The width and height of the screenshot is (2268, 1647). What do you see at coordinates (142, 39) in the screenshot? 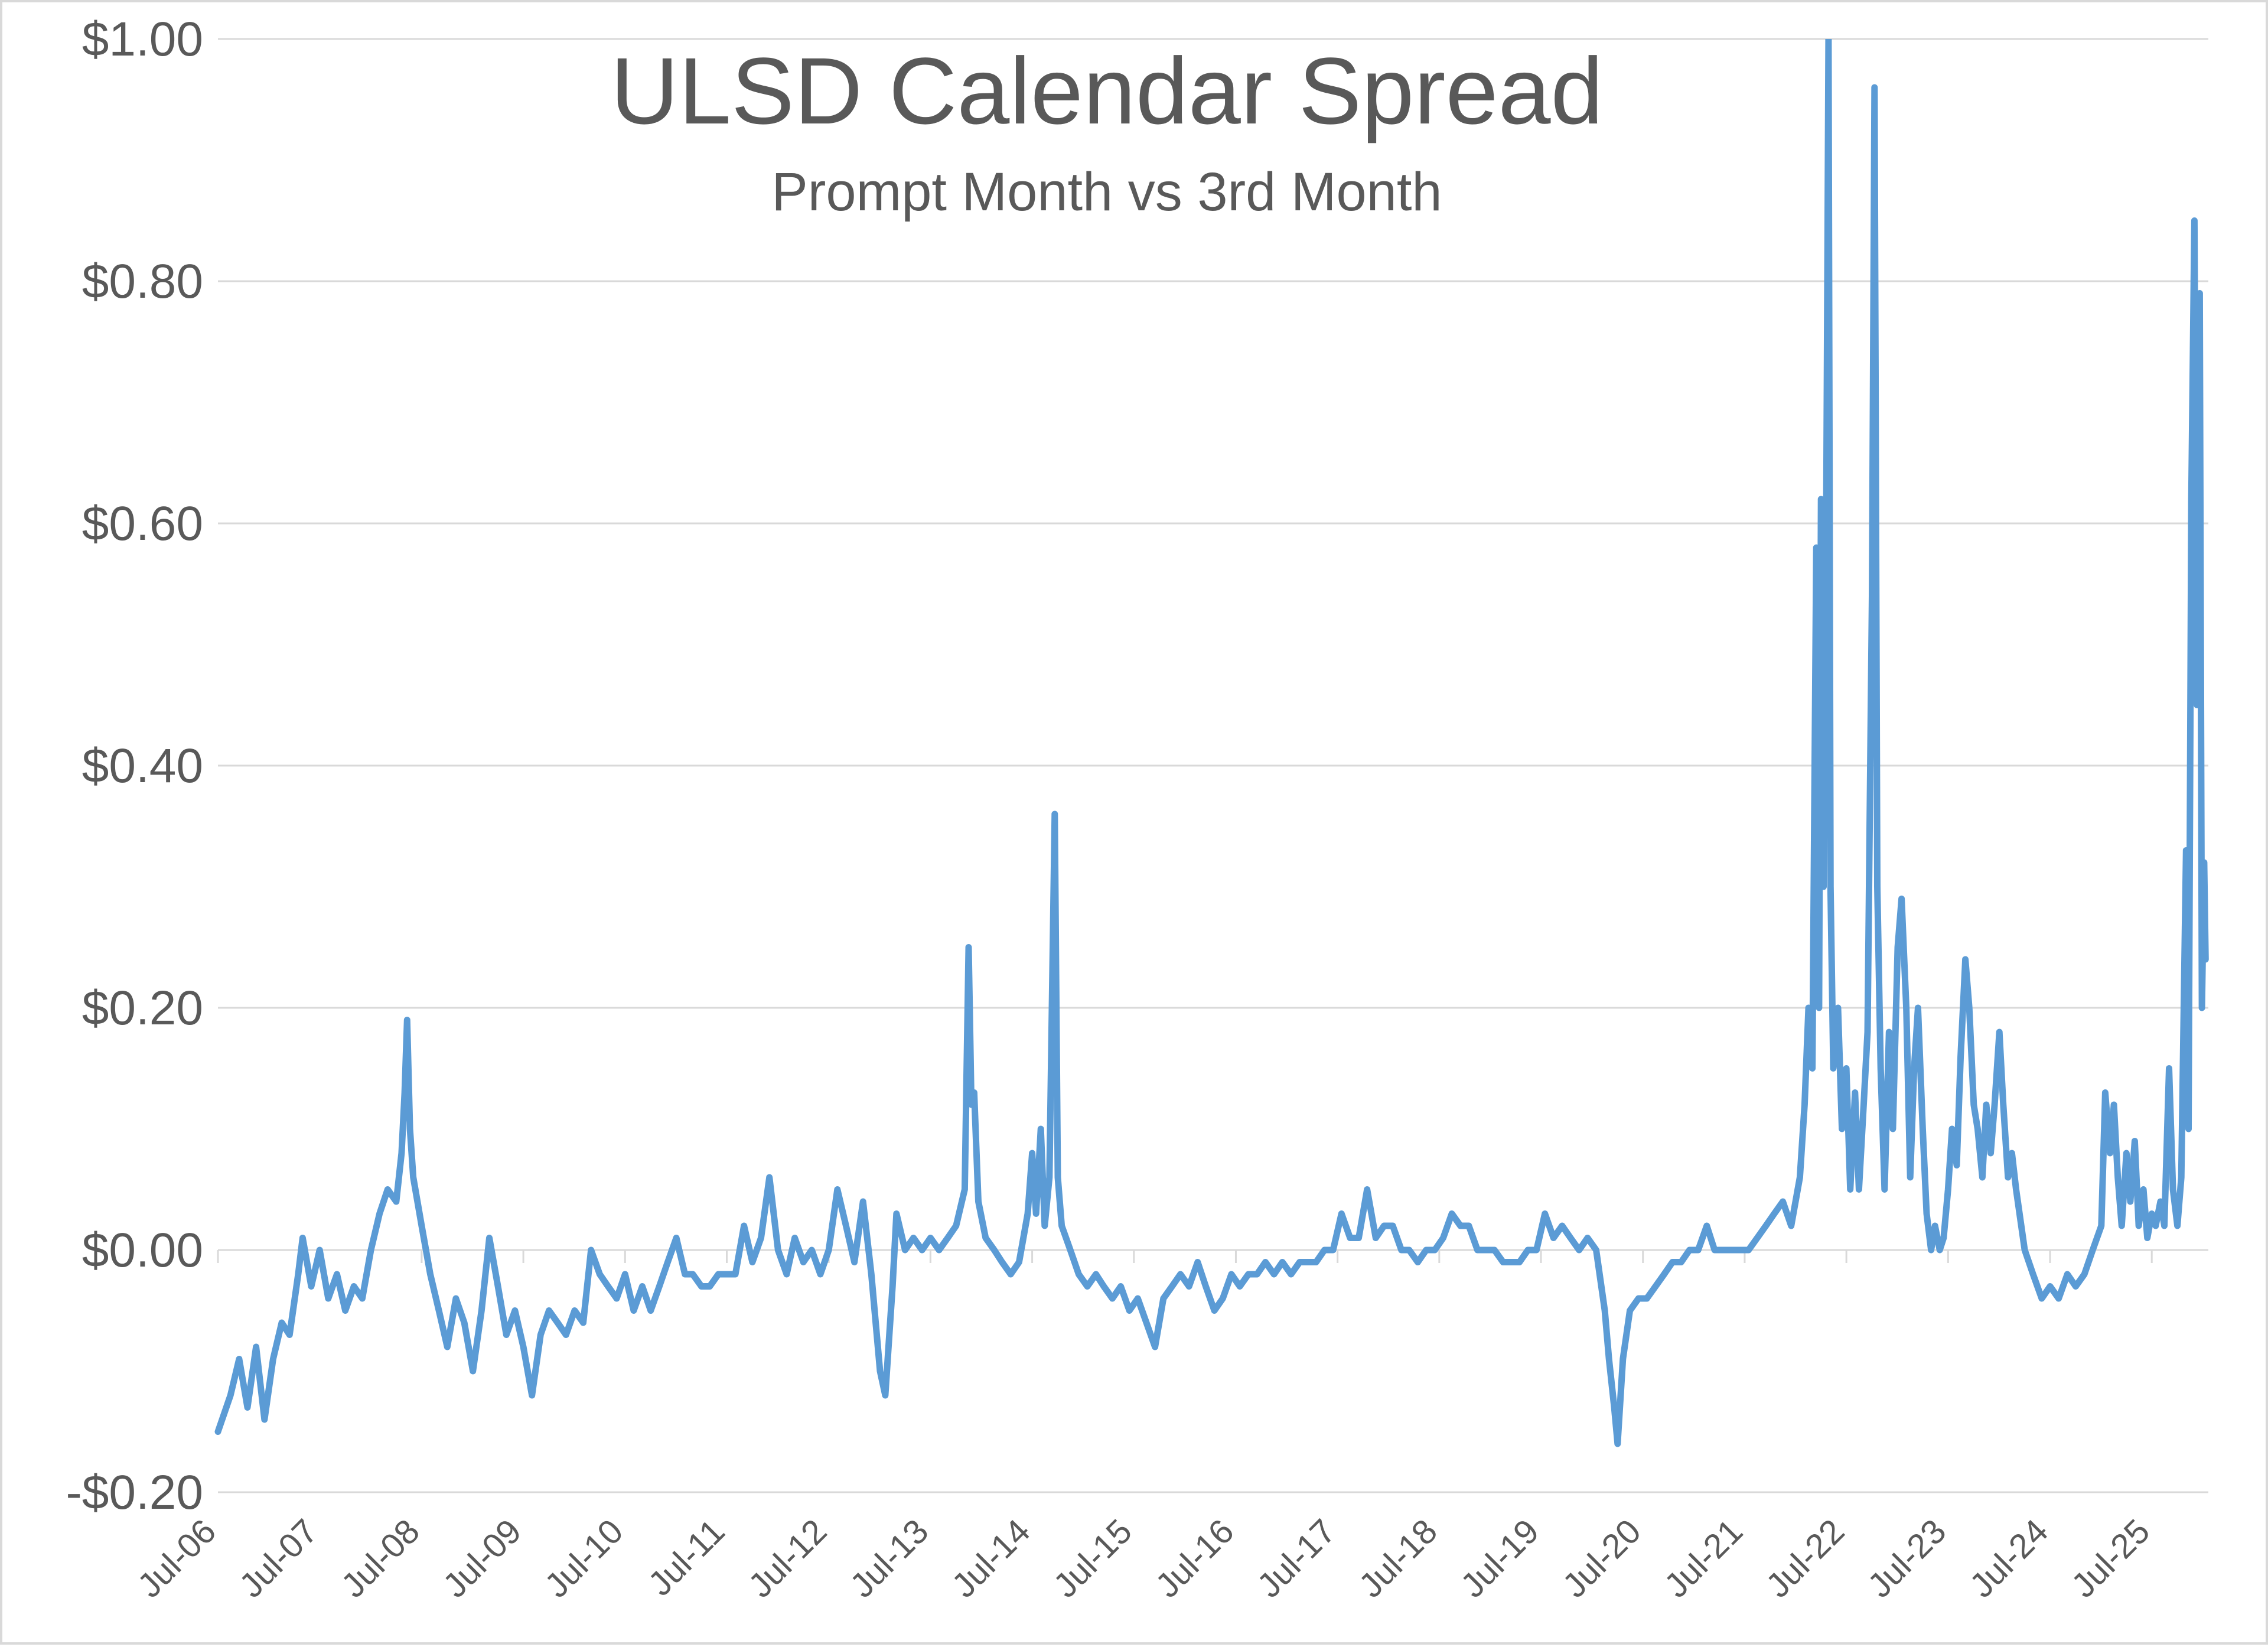
I see `y-tick-label: $1.00` at bounding box center [142, 39].